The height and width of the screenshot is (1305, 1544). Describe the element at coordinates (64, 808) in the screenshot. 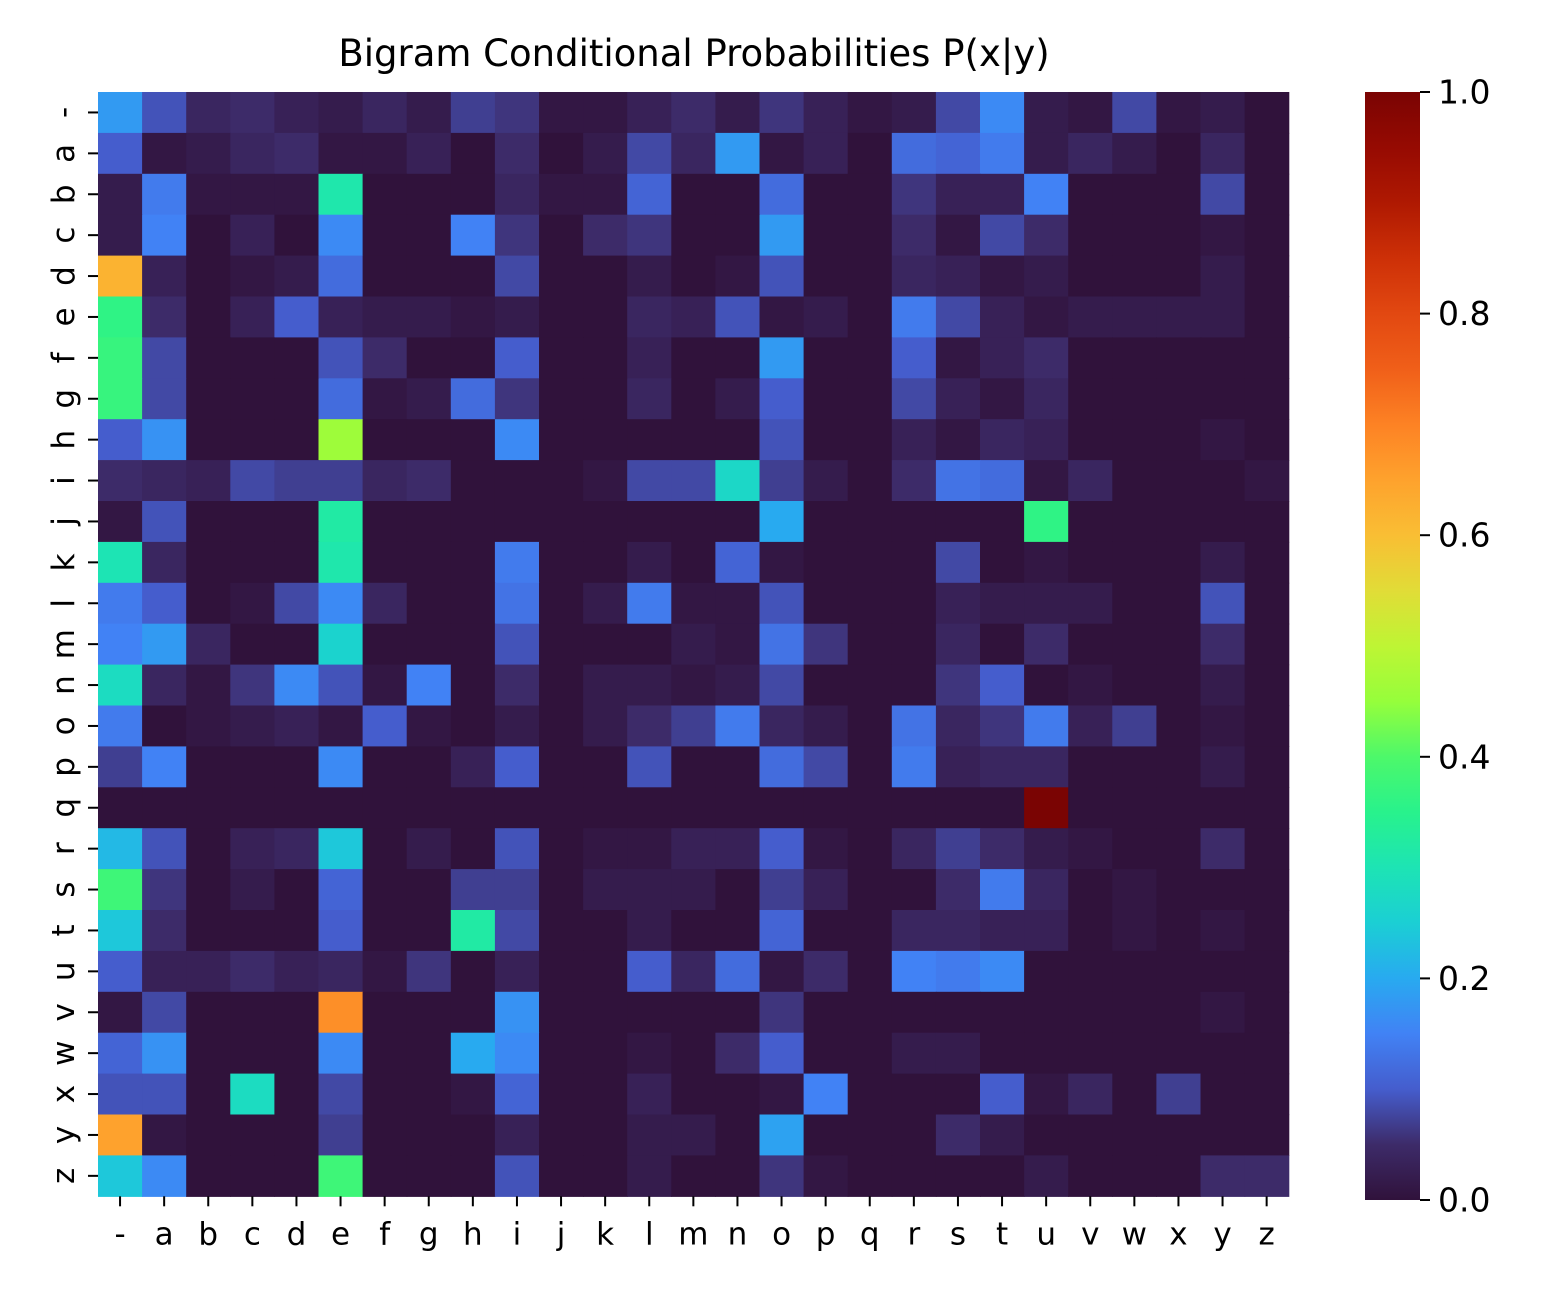

I see `y-tick-label: q` at that location.